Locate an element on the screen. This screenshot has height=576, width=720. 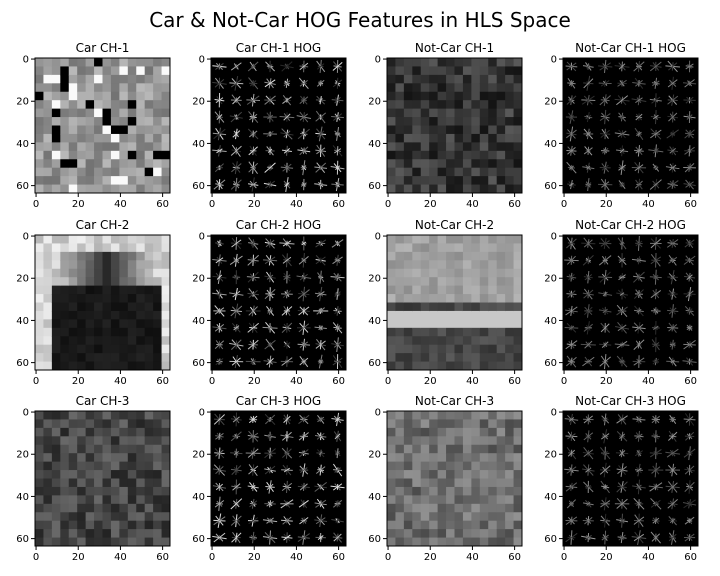
panel-12: Not-Car CH-3 HOG 0 0 20 20 40 40 60 60 is located at coordinates (621, 478).